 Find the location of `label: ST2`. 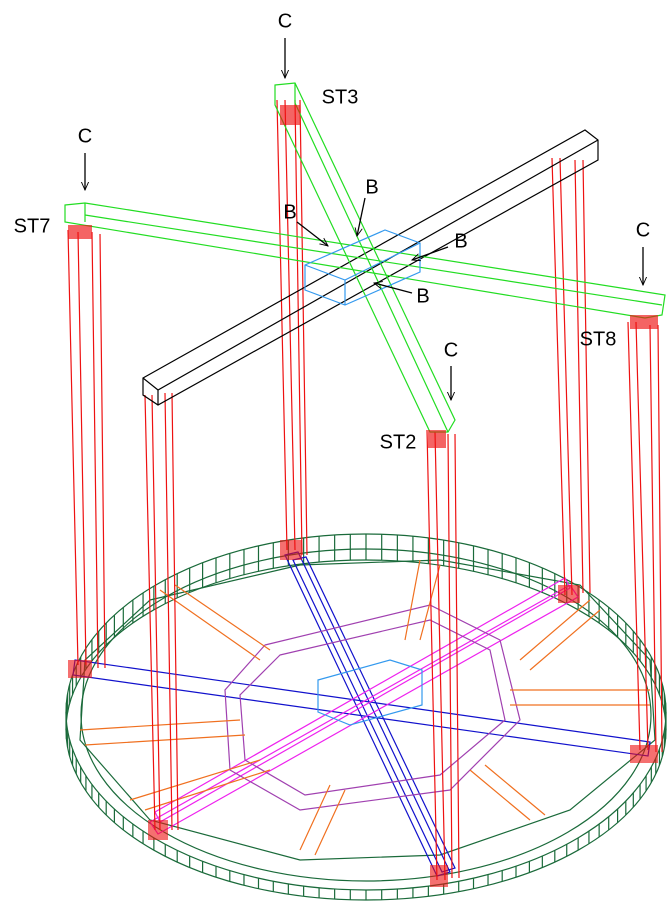

label: ST2 is located at coordinates (398, 442).